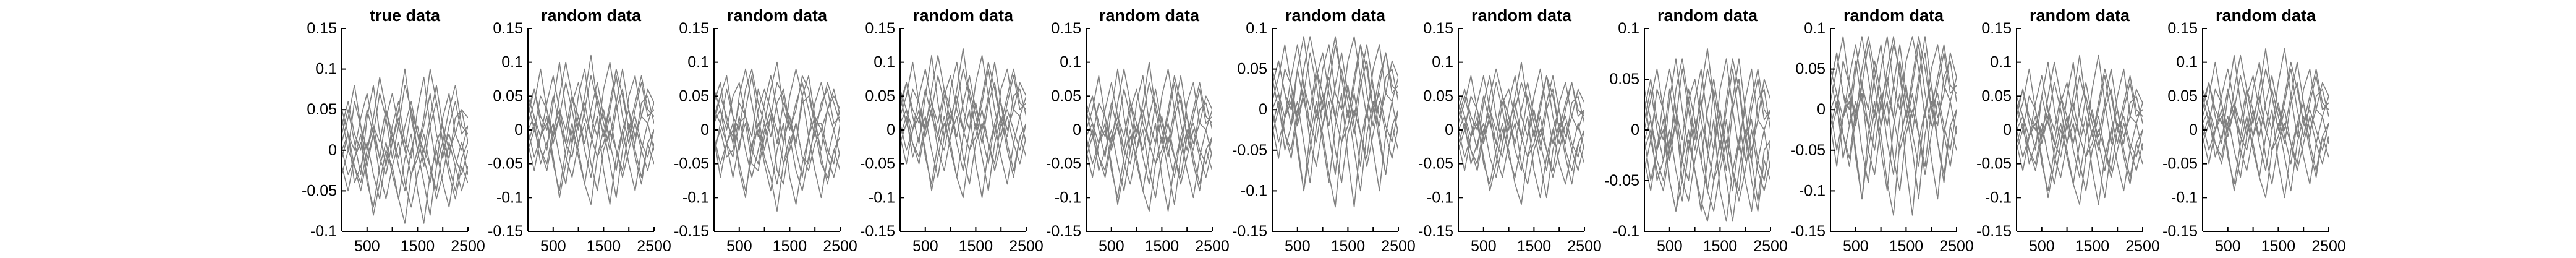 The image size is (2576, 258). I want to click on chart-panel: random data -0.1 -0.05 0 0.05 0.1 500 1500 2500, so click(1696, 130).